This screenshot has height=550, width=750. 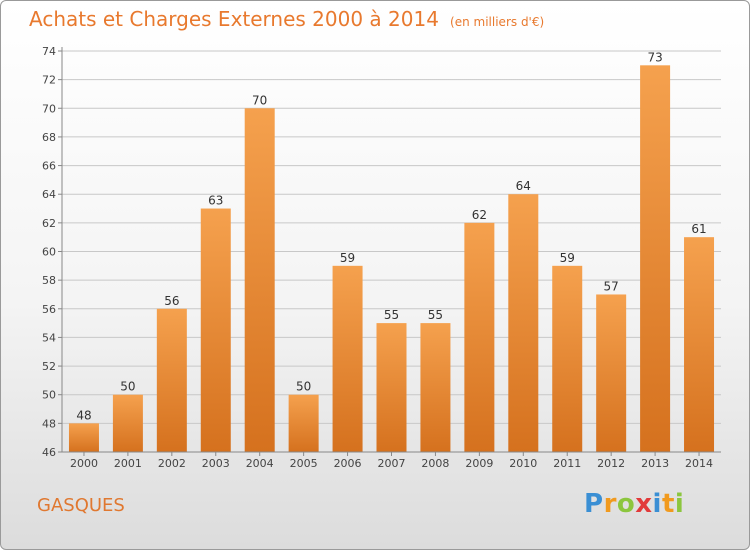 What do you see at coordinates (234, 19) in the screenshot?
I see `chart-title: Achats et Charges Externes 2000 à 2014` at bounding box center [234, 19].